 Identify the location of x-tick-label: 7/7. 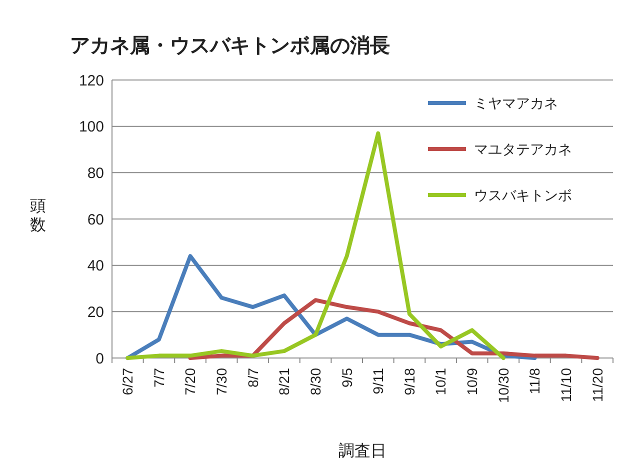
(158, 378).